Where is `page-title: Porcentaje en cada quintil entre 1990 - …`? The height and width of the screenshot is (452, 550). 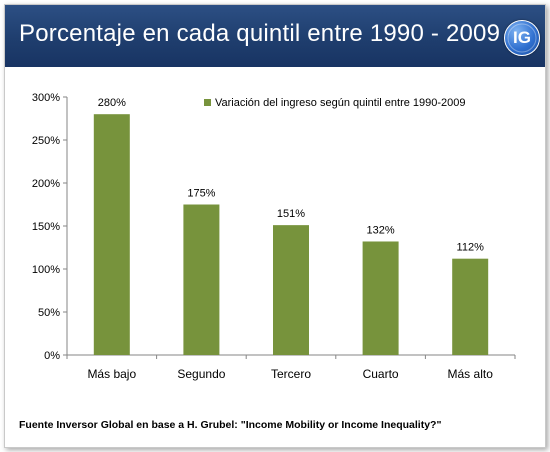
page-title: Porcentaje en cada quintil entre 1990 - … is located at coordinates (260, 33).